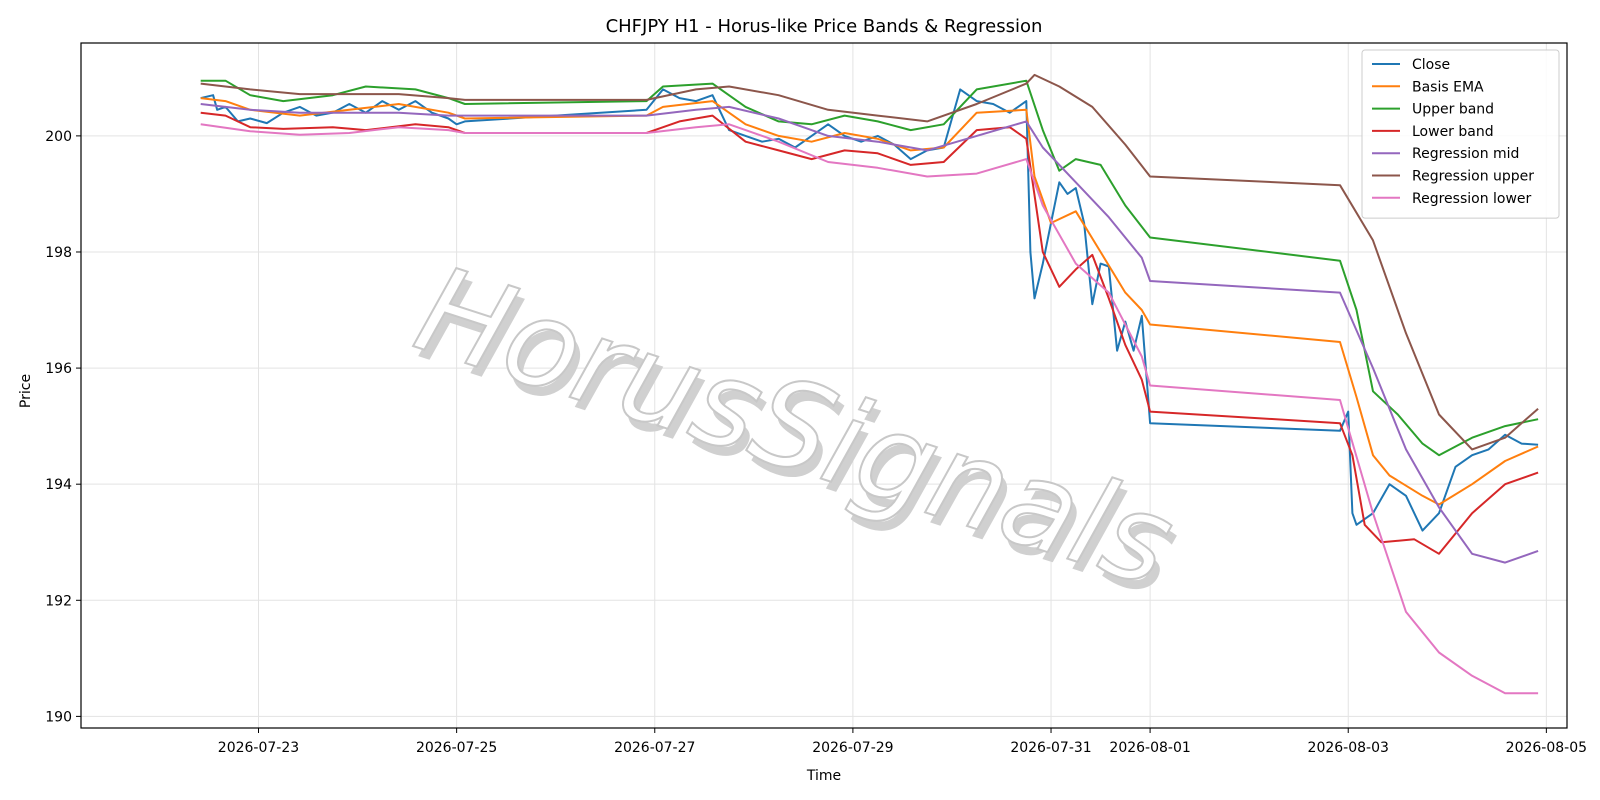 This screenshot has width=1600, height=800. What do you see at coordinates (1453, 132) in the screenshot?
I see `legend-label-lower-band: Lower band` at bounding box center [1453, 132].